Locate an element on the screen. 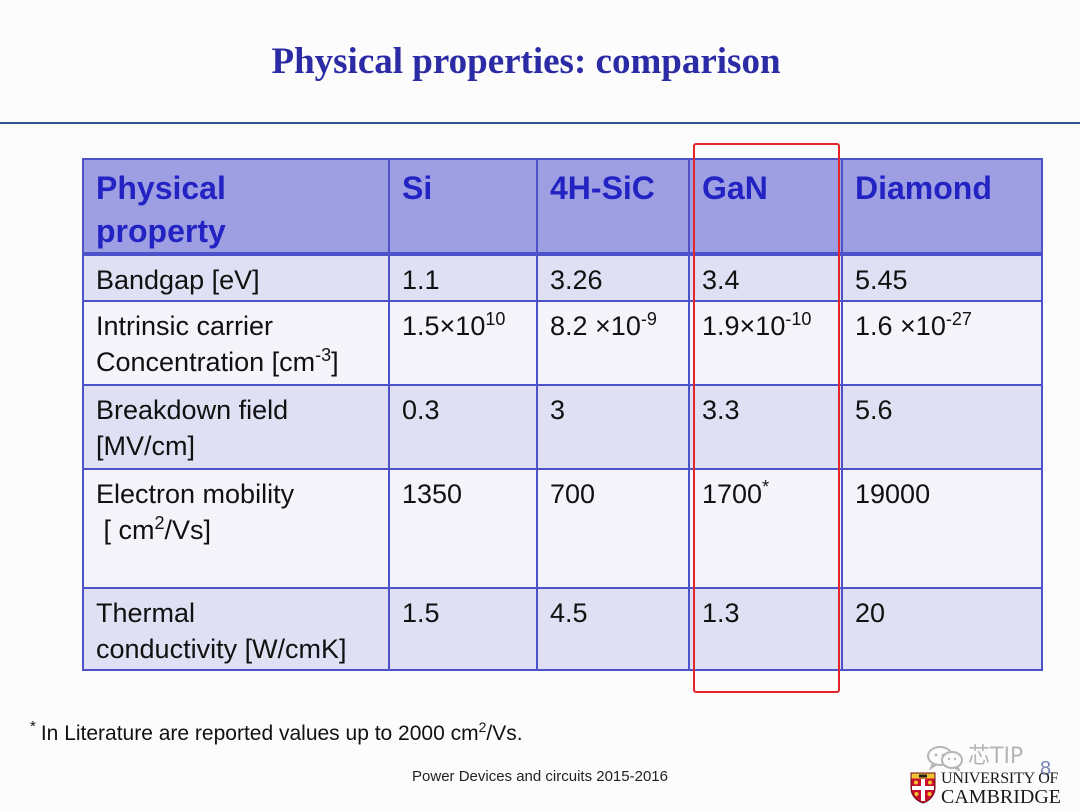 The width and height of the screenshot is (1080, 810). table-cell: 1.3 is located at coordinates (766, 630).